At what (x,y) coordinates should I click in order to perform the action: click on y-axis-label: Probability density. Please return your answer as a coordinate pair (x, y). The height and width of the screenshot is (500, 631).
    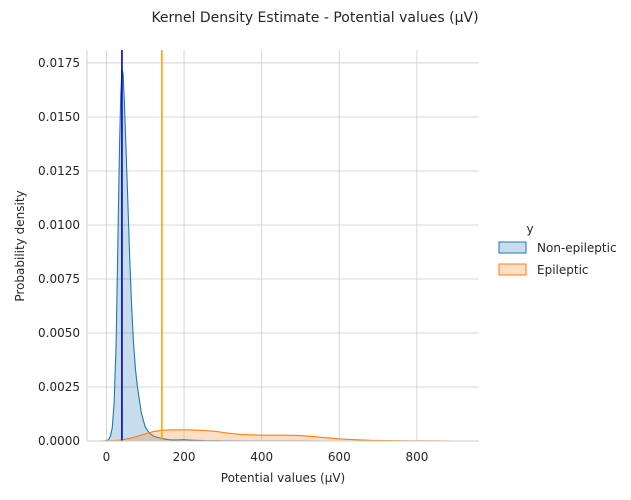
    Looking at the image, I should click on (20, 245).